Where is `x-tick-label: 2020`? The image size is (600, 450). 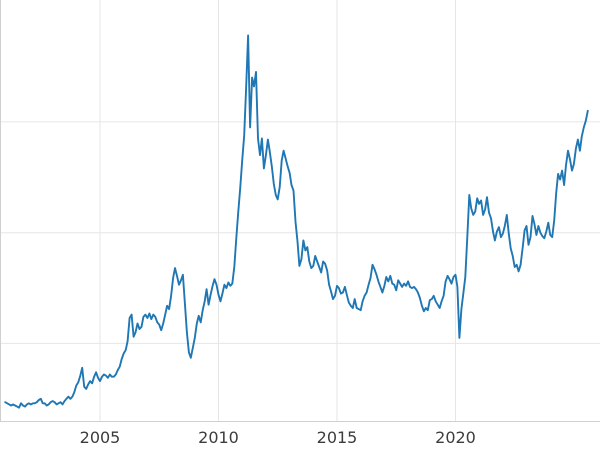 x-tick-label: 2020 is located at coordinates (455, 437).